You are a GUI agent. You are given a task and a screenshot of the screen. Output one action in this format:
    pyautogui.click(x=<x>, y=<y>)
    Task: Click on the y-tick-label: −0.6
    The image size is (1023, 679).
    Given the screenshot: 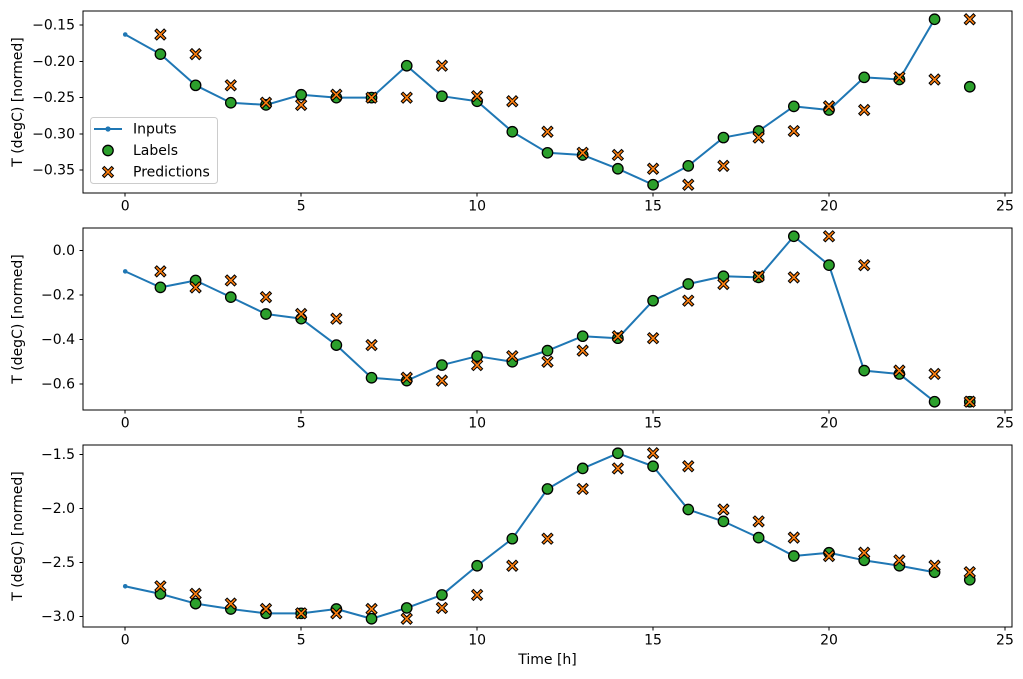 What is the action you would take?
    pyautogui.click(x=58, y=384)
    